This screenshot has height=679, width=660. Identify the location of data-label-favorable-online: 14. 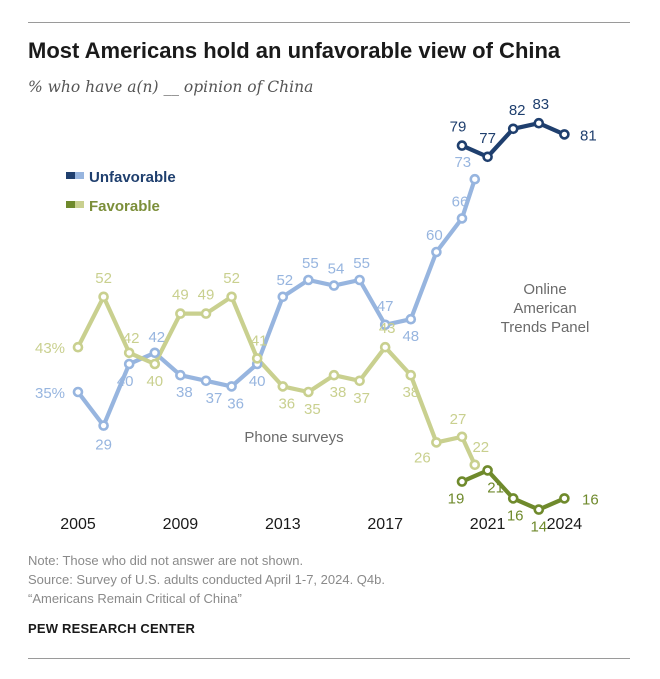
(538, 527).